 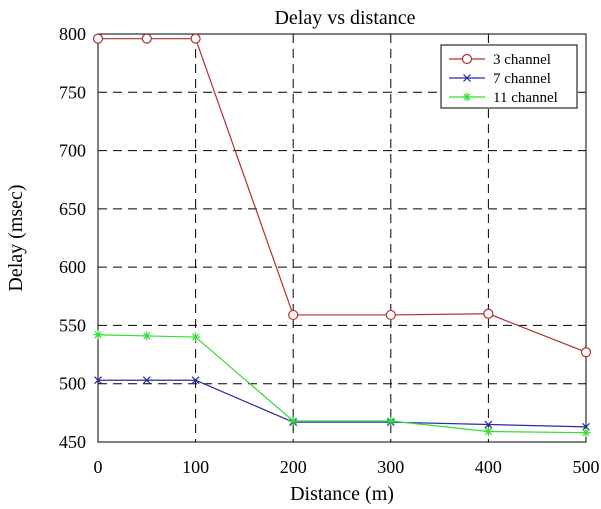 What do you see at coordinates (293, 467) in the screenshot?
I see `x-tick-label: 200` at bounding box center [293, 467].